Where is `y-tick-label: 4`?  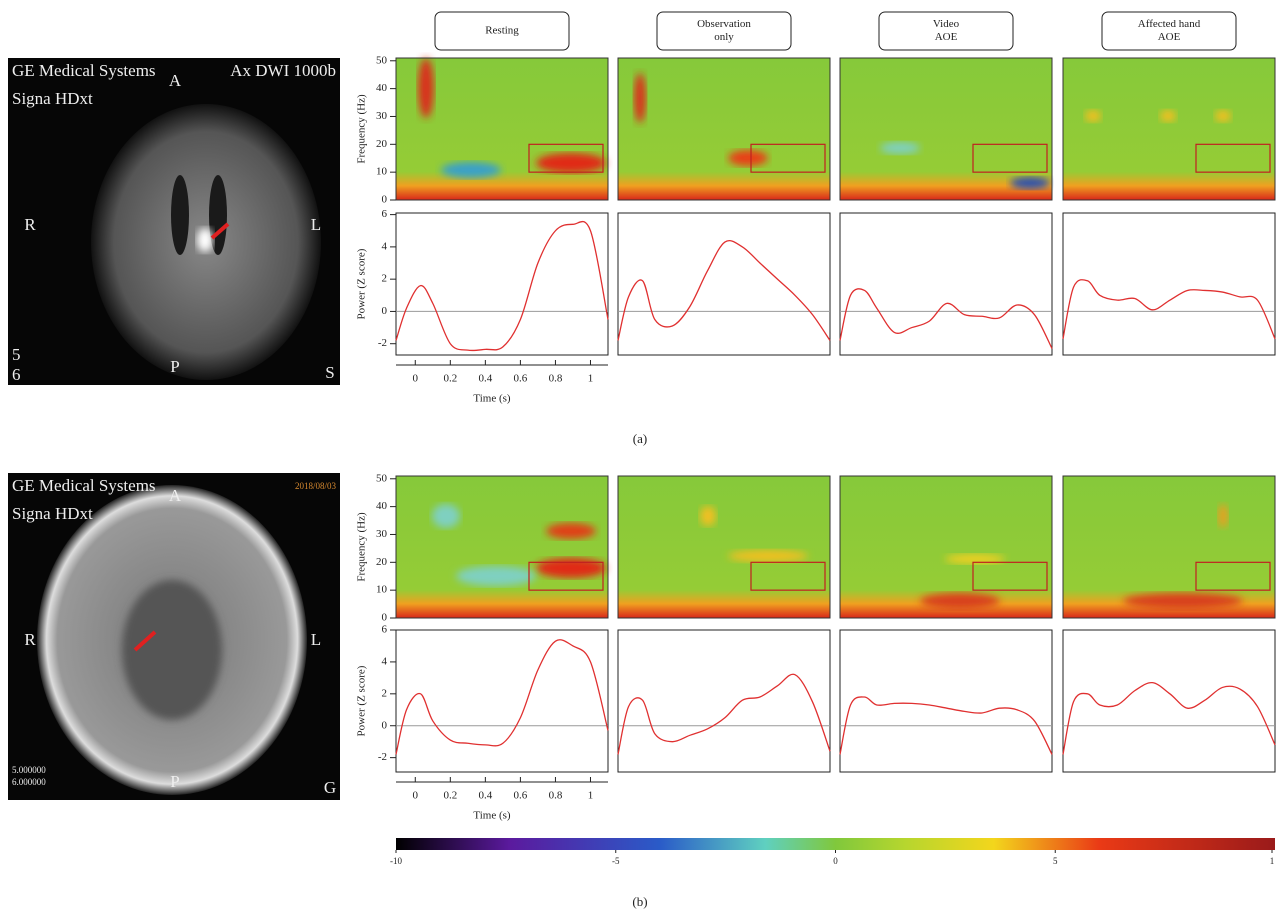 y-tick-label: 4 is located at coordinates (385, 661).